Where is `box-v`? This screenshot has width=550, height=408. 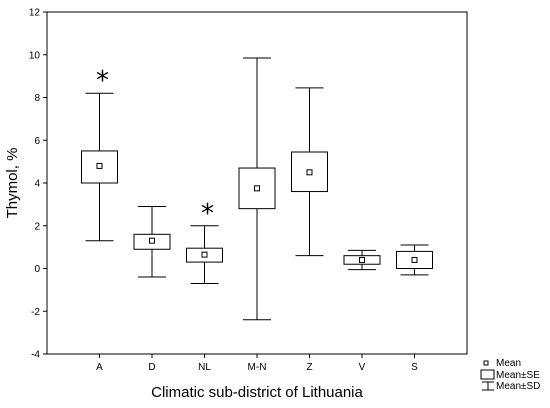 box-v is located at coordinates (362, 260).